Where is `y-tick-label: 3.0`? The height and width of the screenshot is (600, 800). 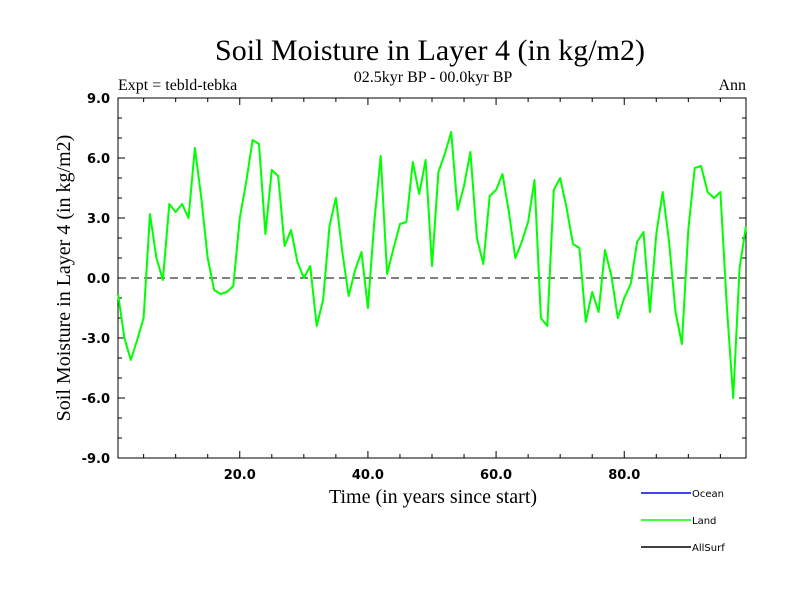 y-tick-label: 3.0 is located at coordinates (98, 219).